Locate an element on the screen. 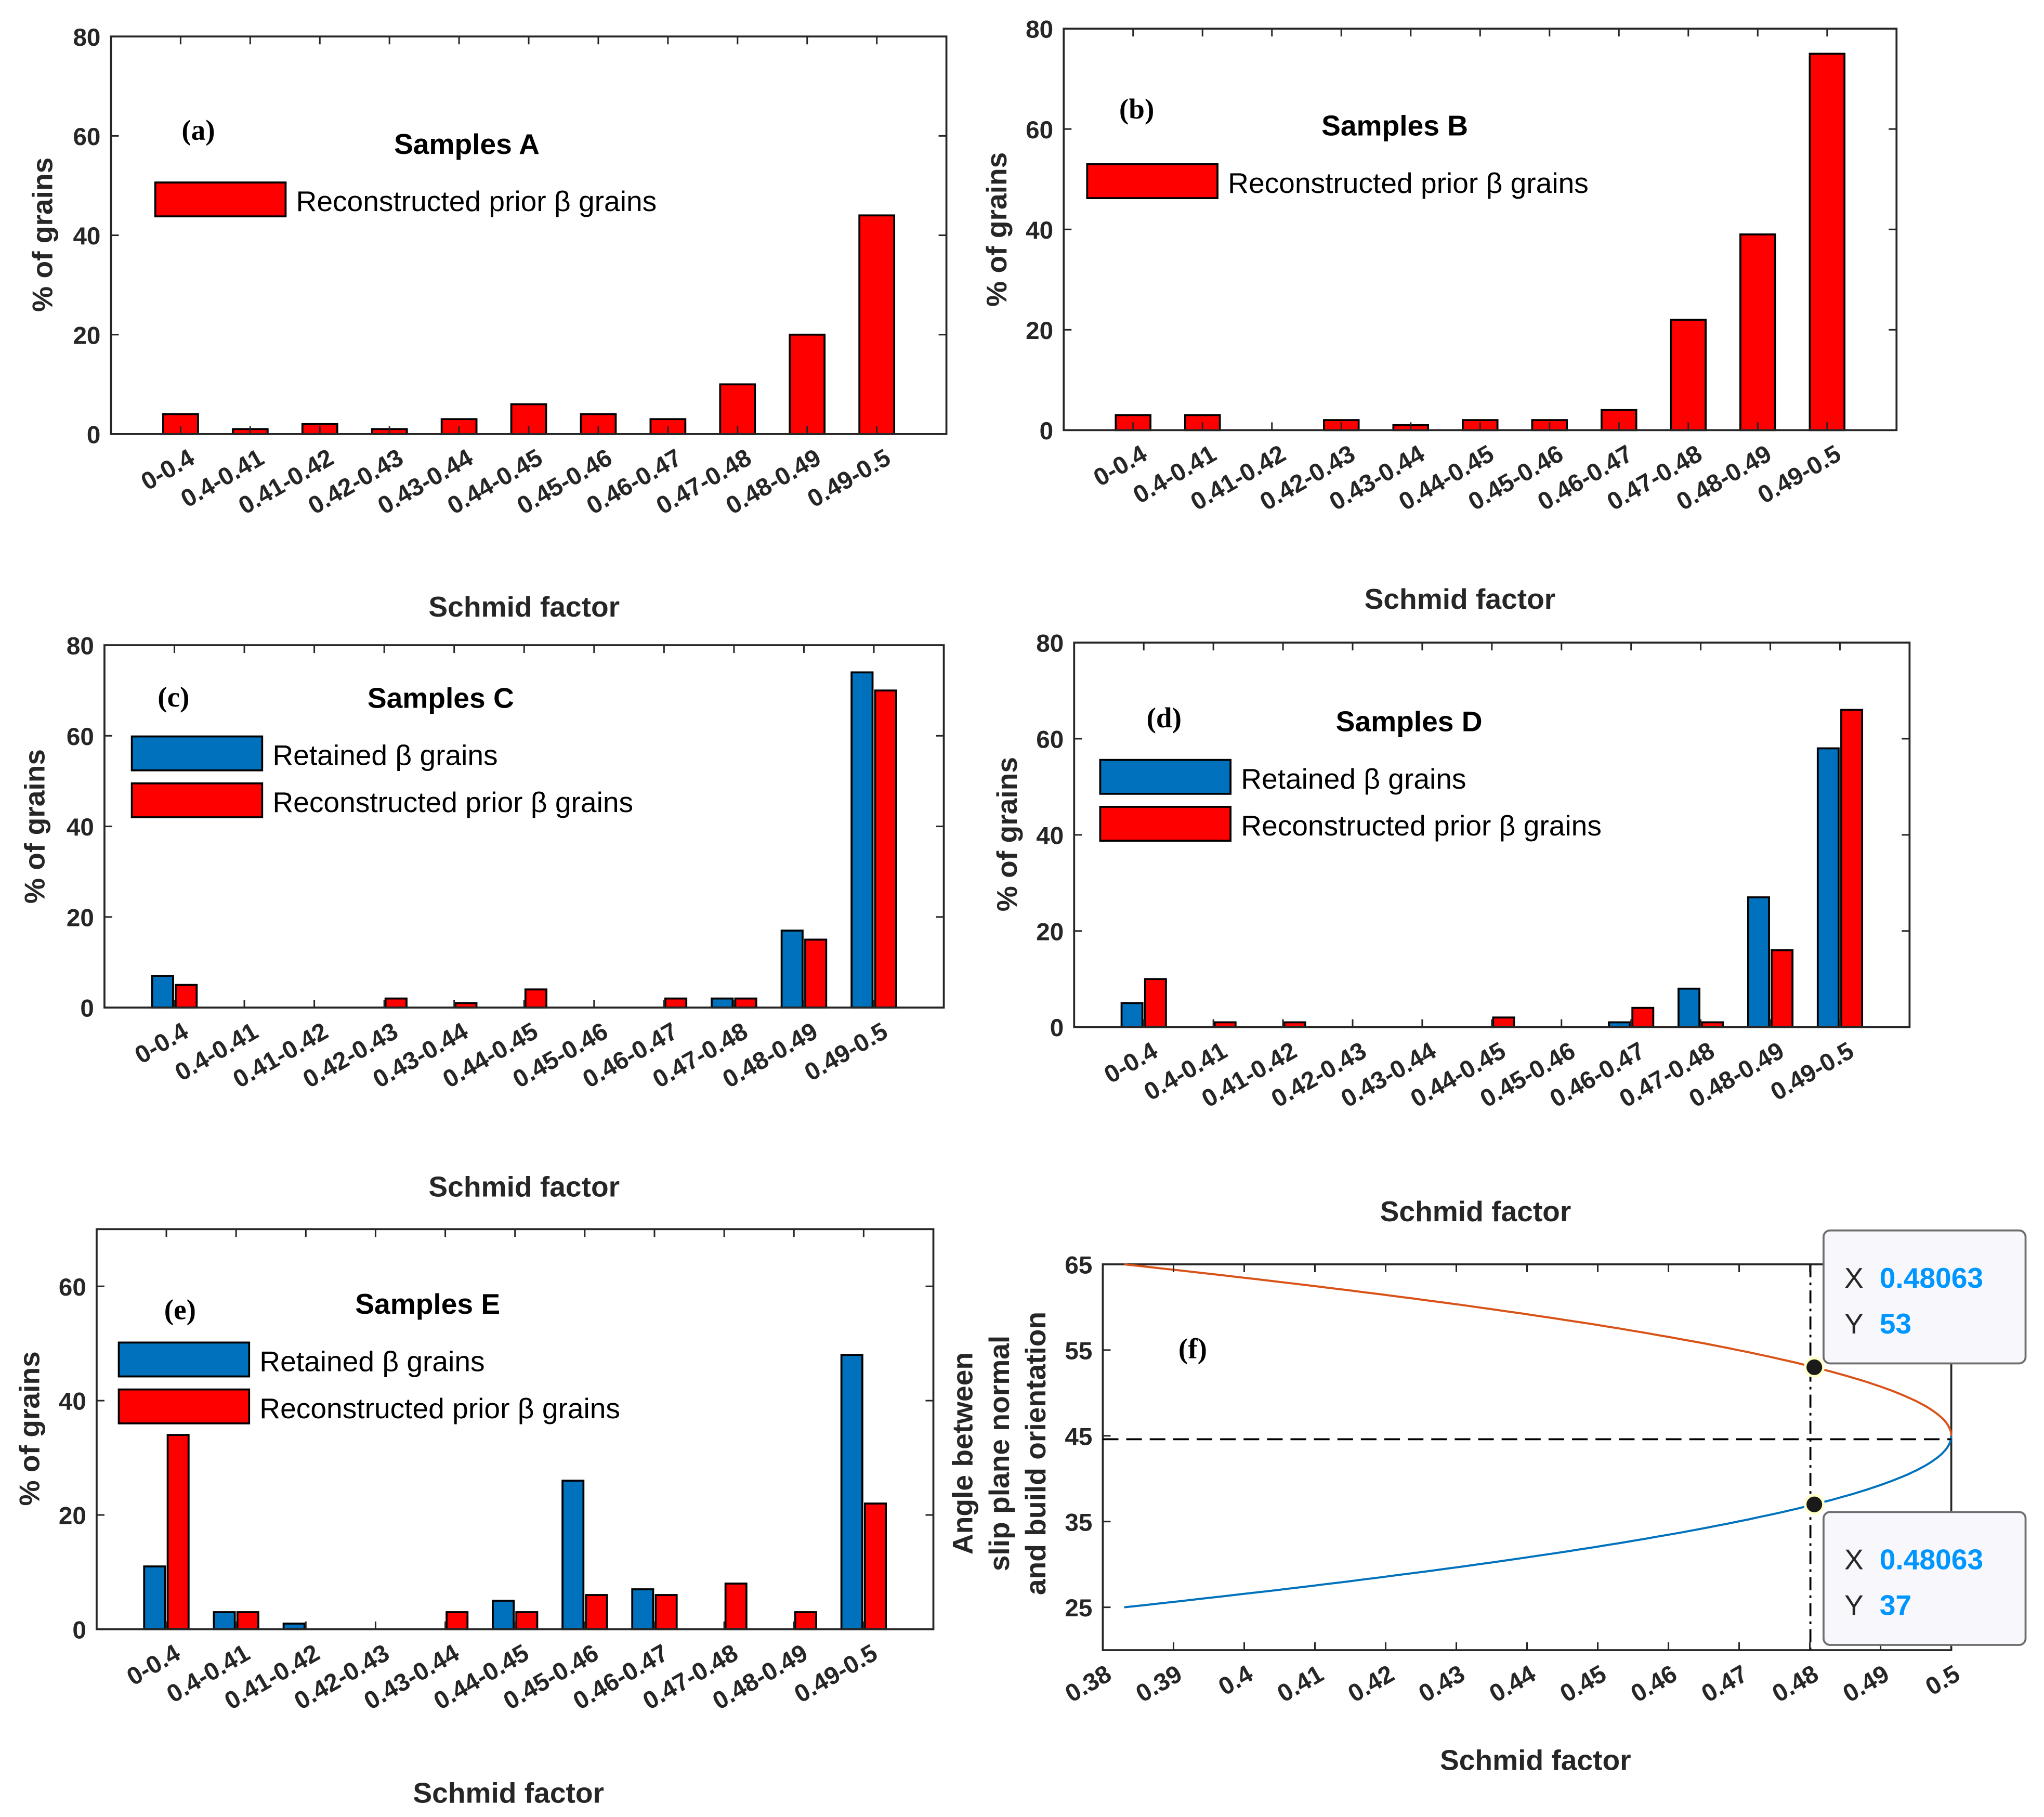  datatip-x-key: X is located at coordinates (1854, 1560).